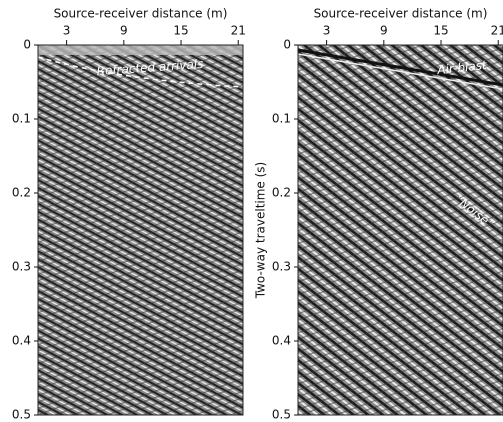 The image size is (503, 422). Describe the element at coordinates (140, 50) in the screenshot. I see `top-band` at that location.